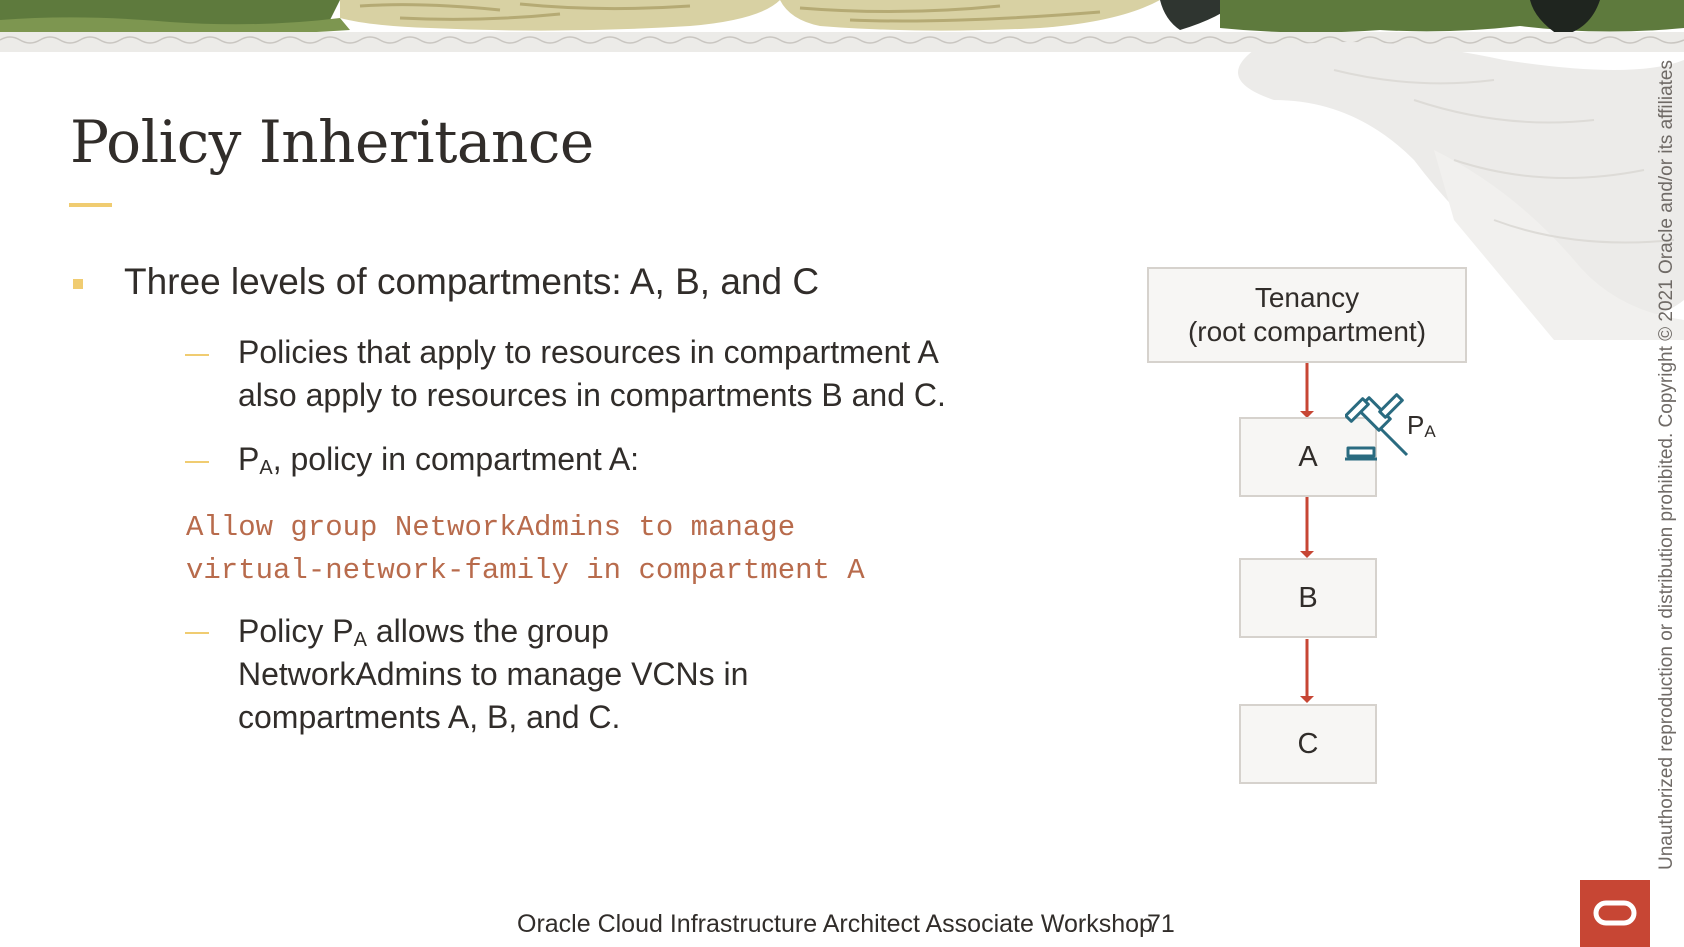 The image size is (1684, 947). I want to click on sub-bullet-3-prefix: Policy P, so click(296, 631).